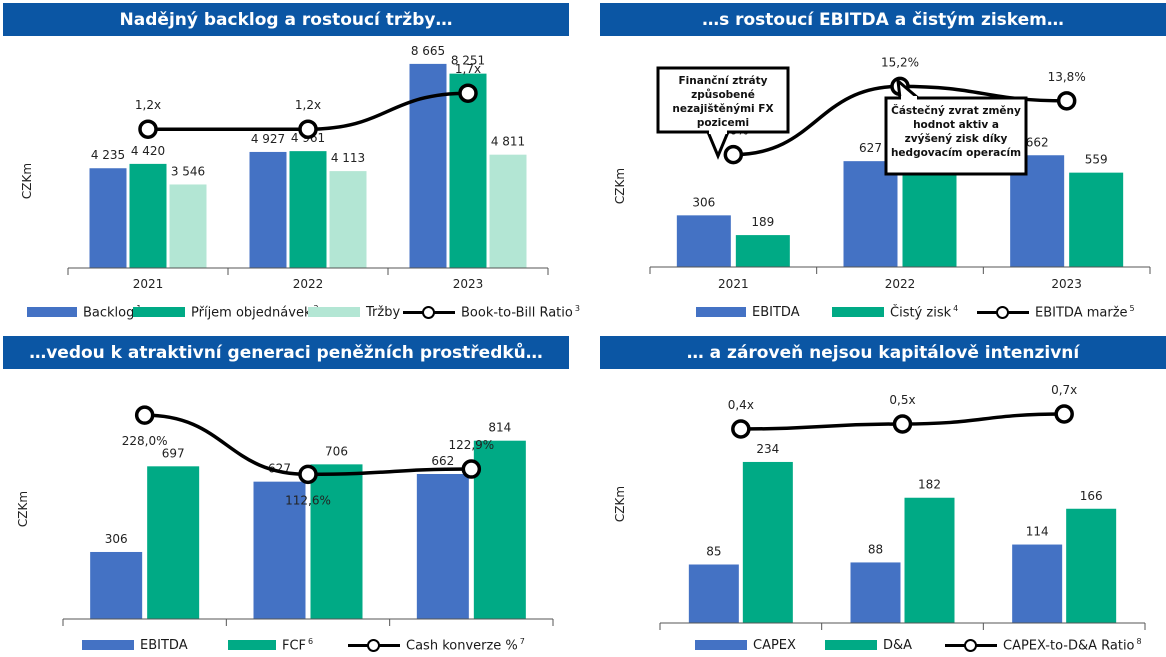  What do you see at coordinates (520, 312) in the screenshot?
I see `legend-label: Book-to-Bill Ratio 3` at bounding box center [520, 312].